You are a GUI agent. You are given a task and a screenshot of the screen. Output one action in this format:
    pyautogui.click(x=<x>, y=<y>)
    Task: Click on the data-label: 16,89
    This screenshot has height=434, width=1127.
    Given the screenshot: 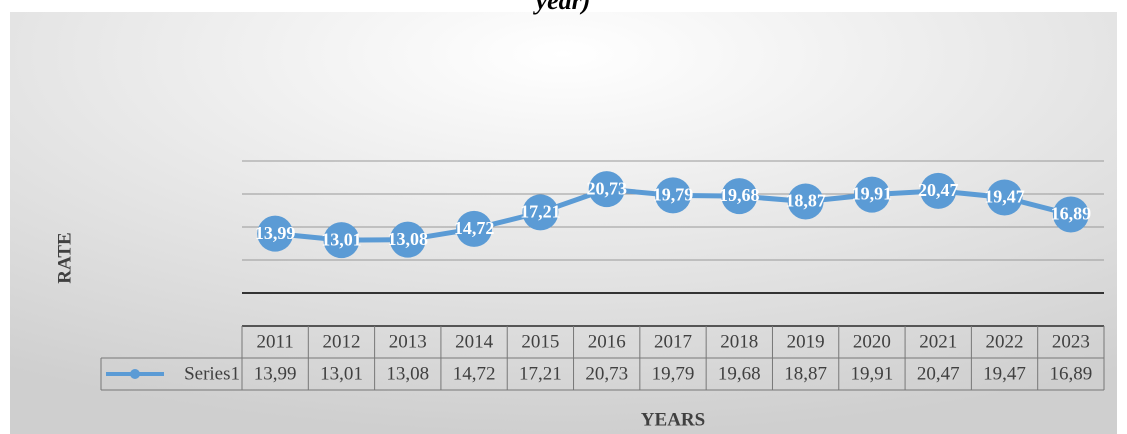 What is the action you would take?
    pyautogui.click(x=1071, y=214)
    